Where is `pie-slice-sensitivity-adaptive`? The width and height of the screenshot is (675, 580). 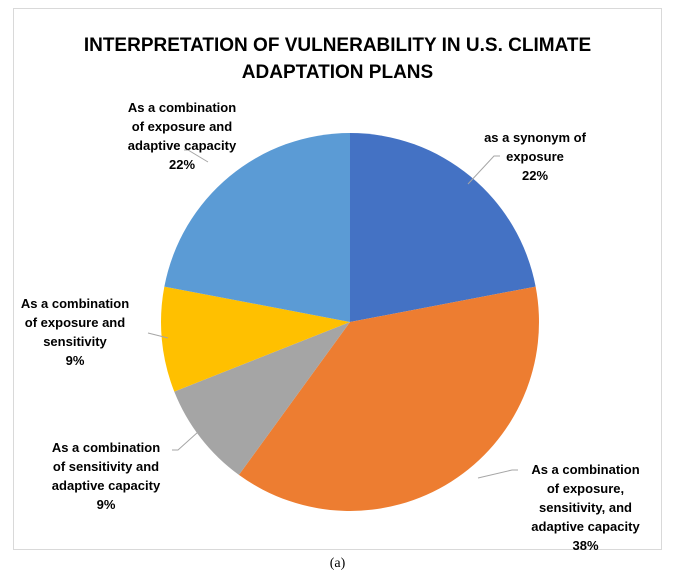 pie-slice-sensitivity-adaptive is located at coordinates (262, 398).